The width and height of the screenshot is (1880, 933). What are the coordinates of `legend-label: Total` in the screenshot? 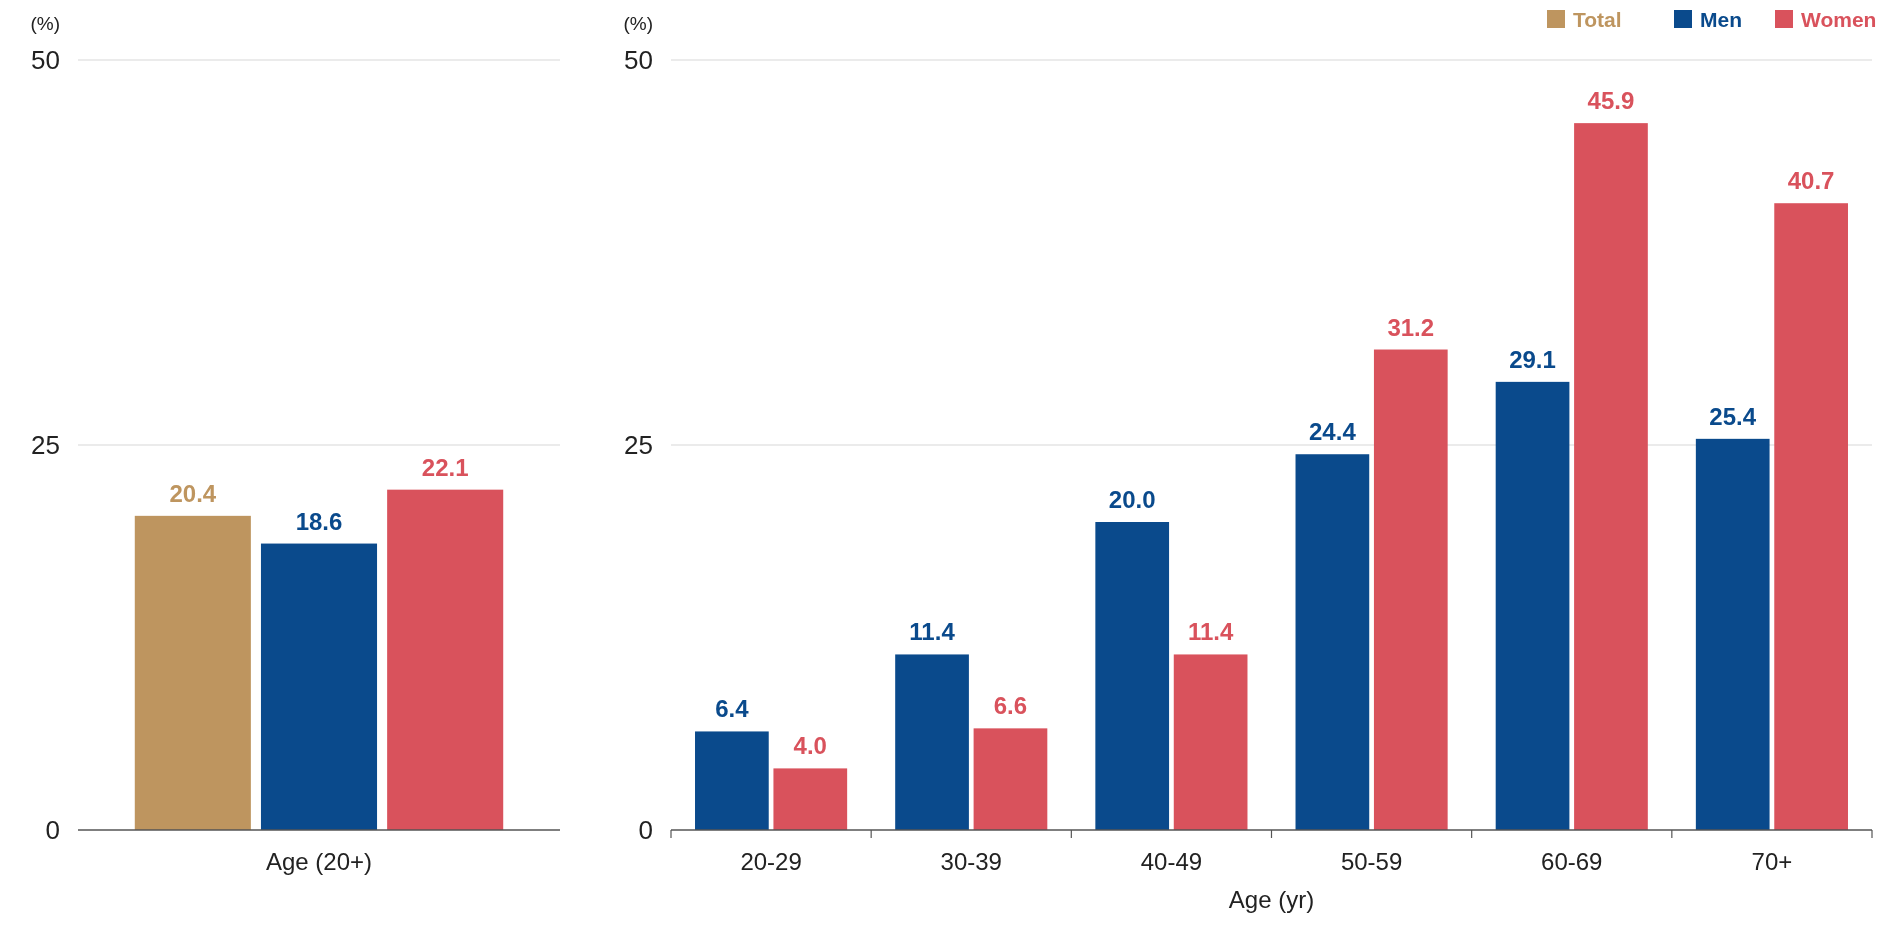 It's located at (1597, 19).